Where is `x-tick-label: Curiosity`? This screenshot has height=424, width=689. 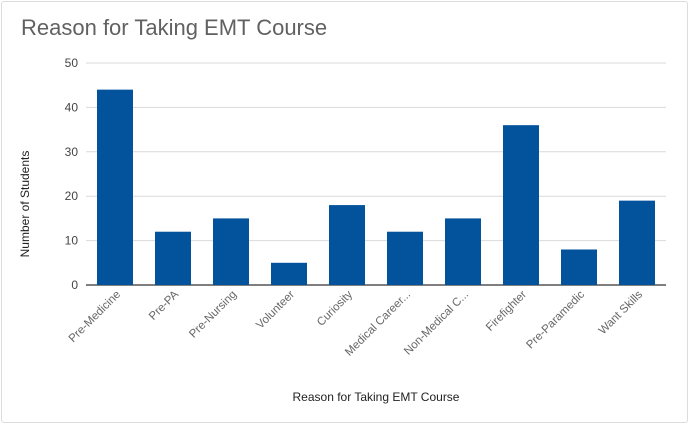
x-tick-label: Curiosity is located at coordinates (335, 308).